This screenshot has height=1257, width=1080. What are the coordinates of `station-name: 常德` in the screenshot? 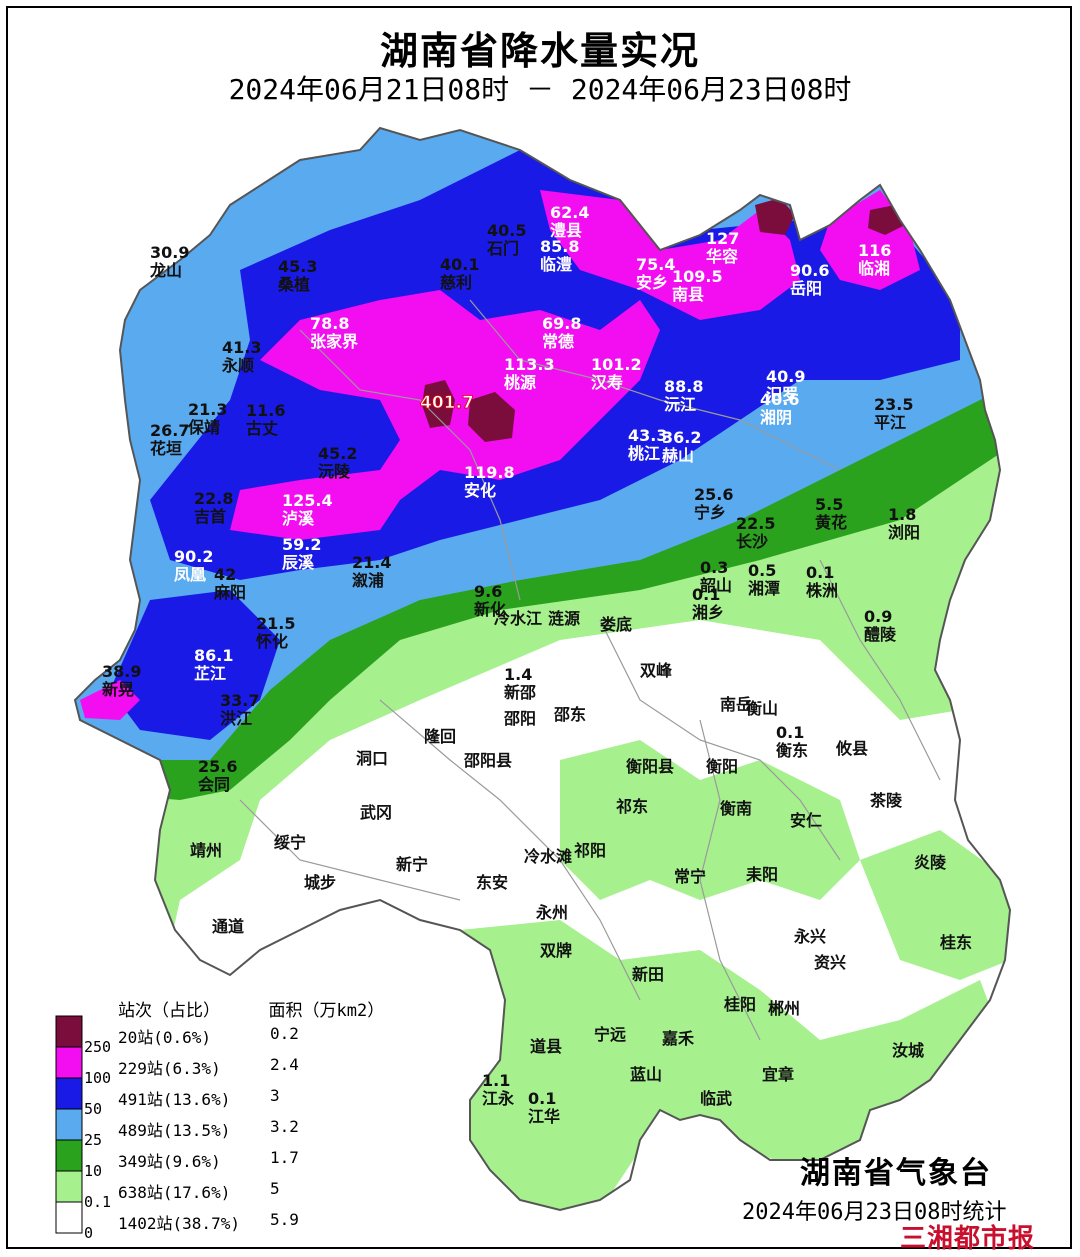 It's located at (558, 341).